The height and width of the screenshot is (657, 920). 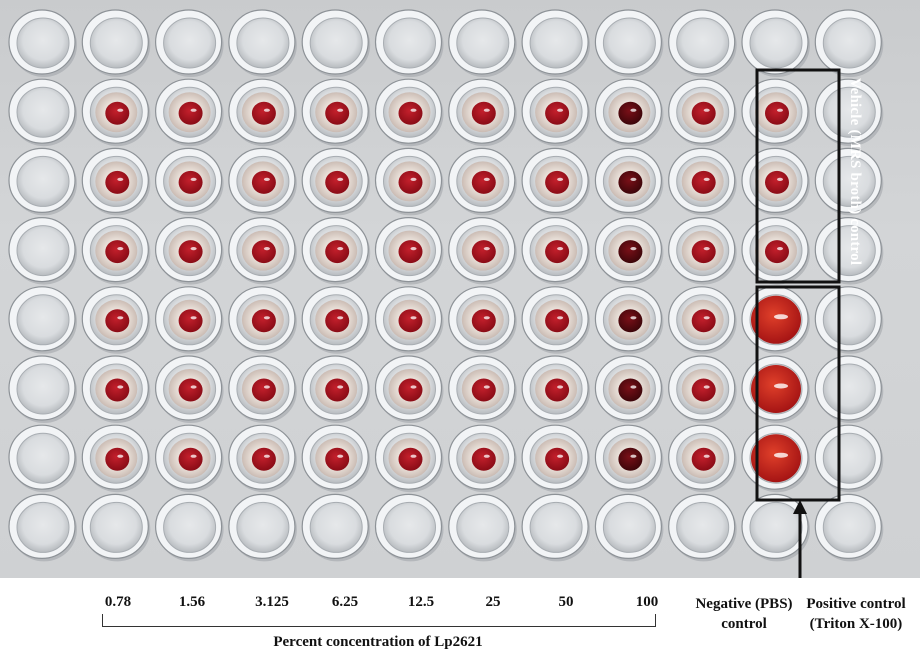 What do you see at coordinates (409, 251) in the screenshot?
I see `well-r4-c6` at bounding box center [409, 251].